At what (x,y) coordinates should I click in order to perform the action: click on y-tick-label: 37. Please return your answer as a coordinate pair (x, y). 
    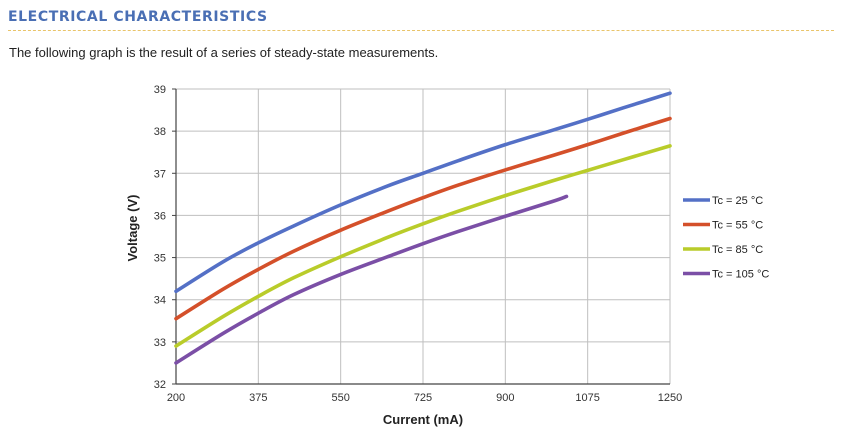
    Looking at the image, I should click on (160, 174).